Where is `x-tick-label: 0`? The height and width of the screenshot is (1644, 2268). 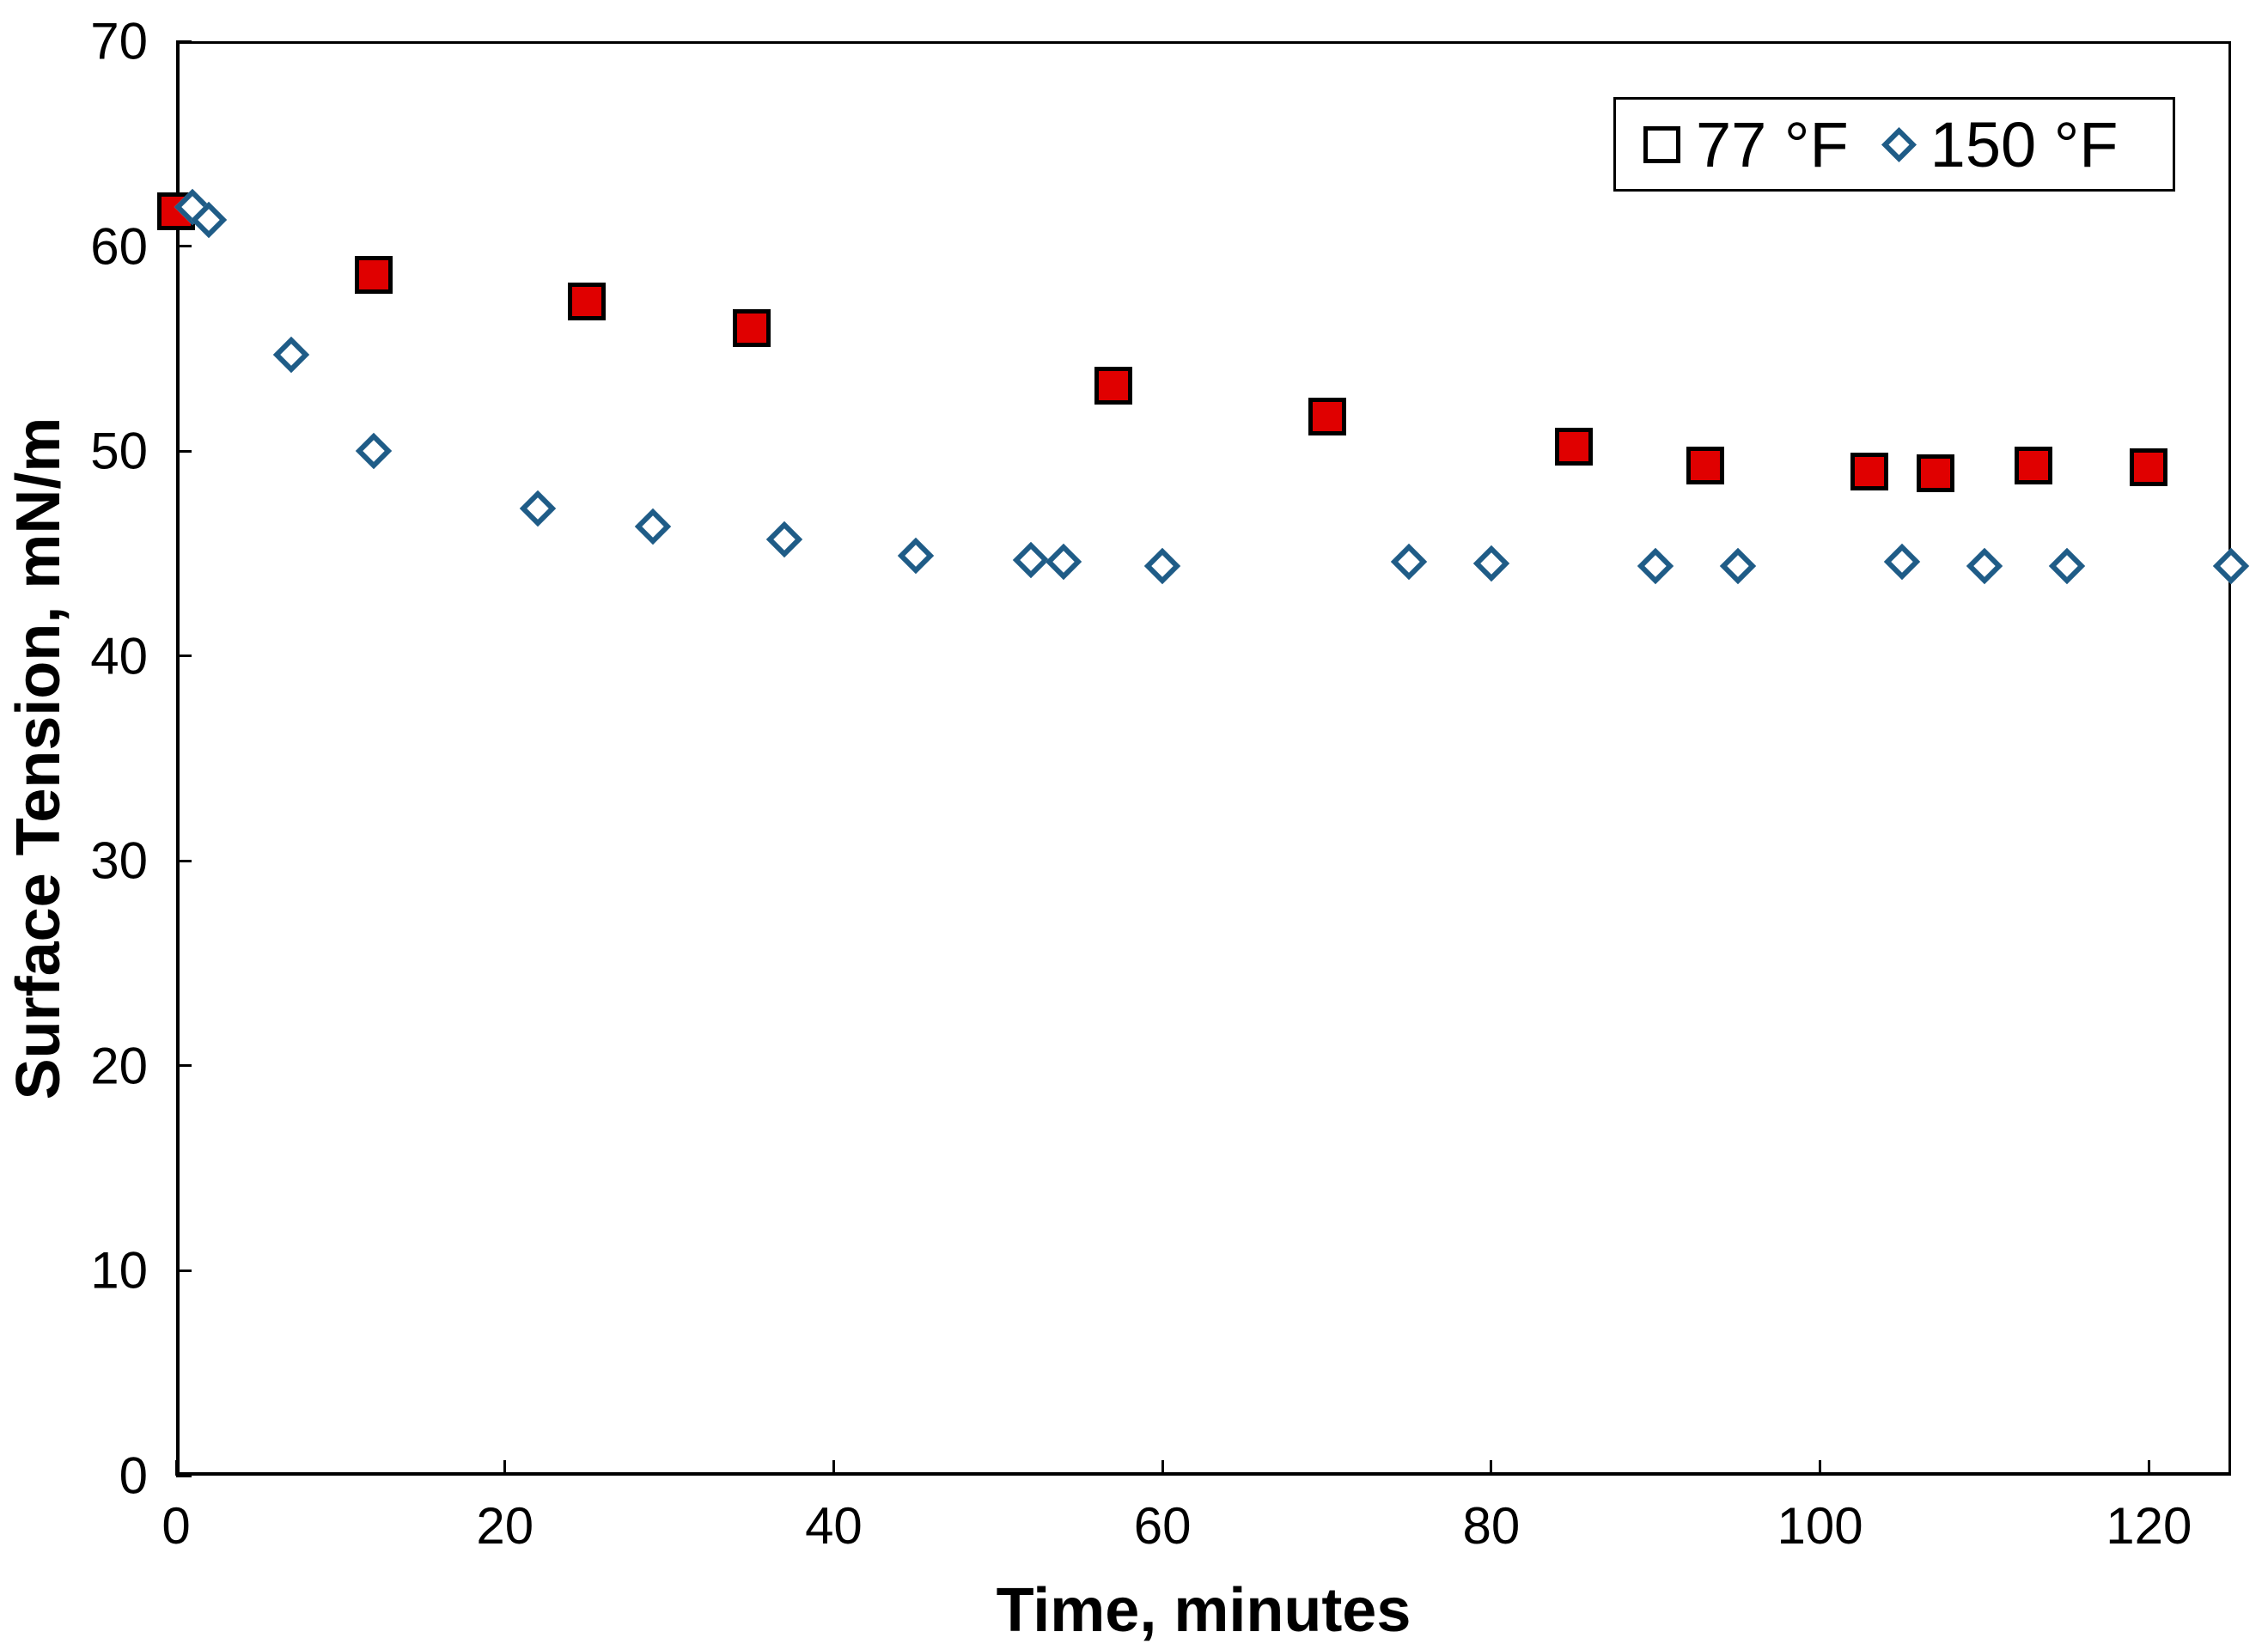 x-tick-label: 0 is located at coordinates (176, 1526).